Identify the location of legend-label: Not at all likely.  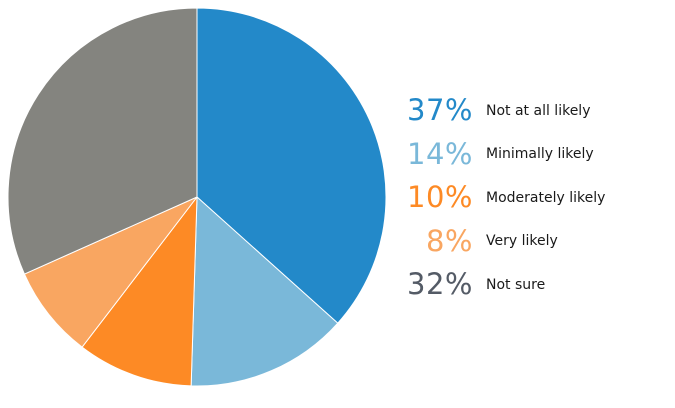
(538, 110).